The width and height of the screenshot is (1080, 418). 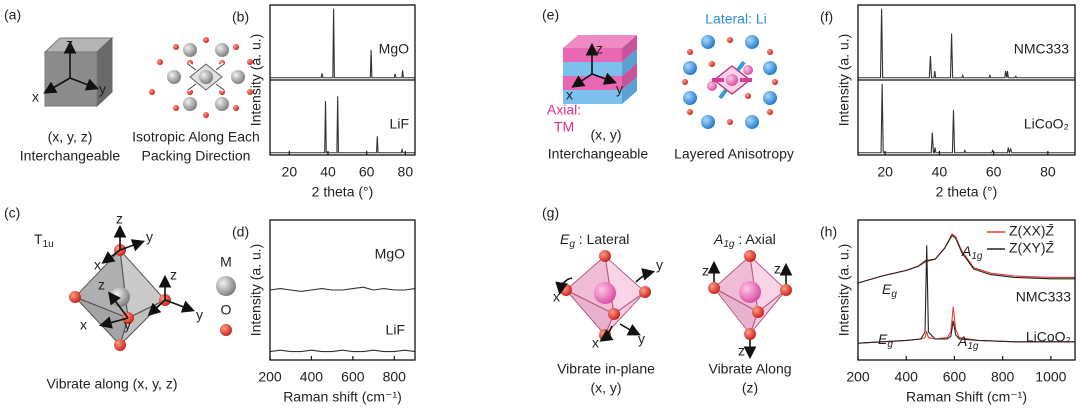 What do you see at coordinates (750, 388) in the screenshot?
I see `caption: (z)` at bounding box center [750, 388].